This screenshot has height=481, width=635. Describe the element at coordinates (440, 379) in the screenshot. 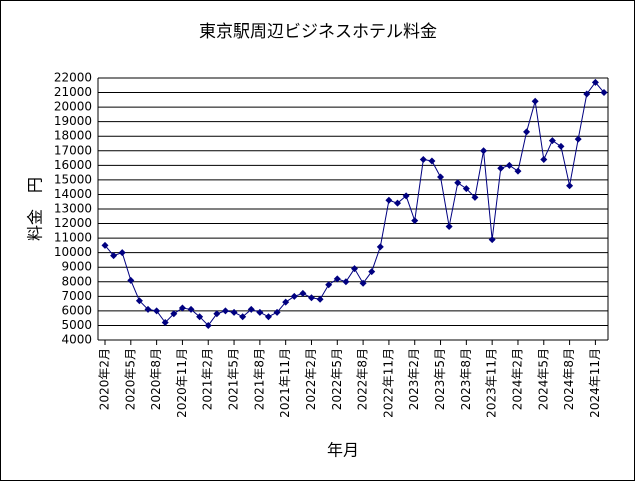

I see `x-tick-label: 2023年5月` at that location.